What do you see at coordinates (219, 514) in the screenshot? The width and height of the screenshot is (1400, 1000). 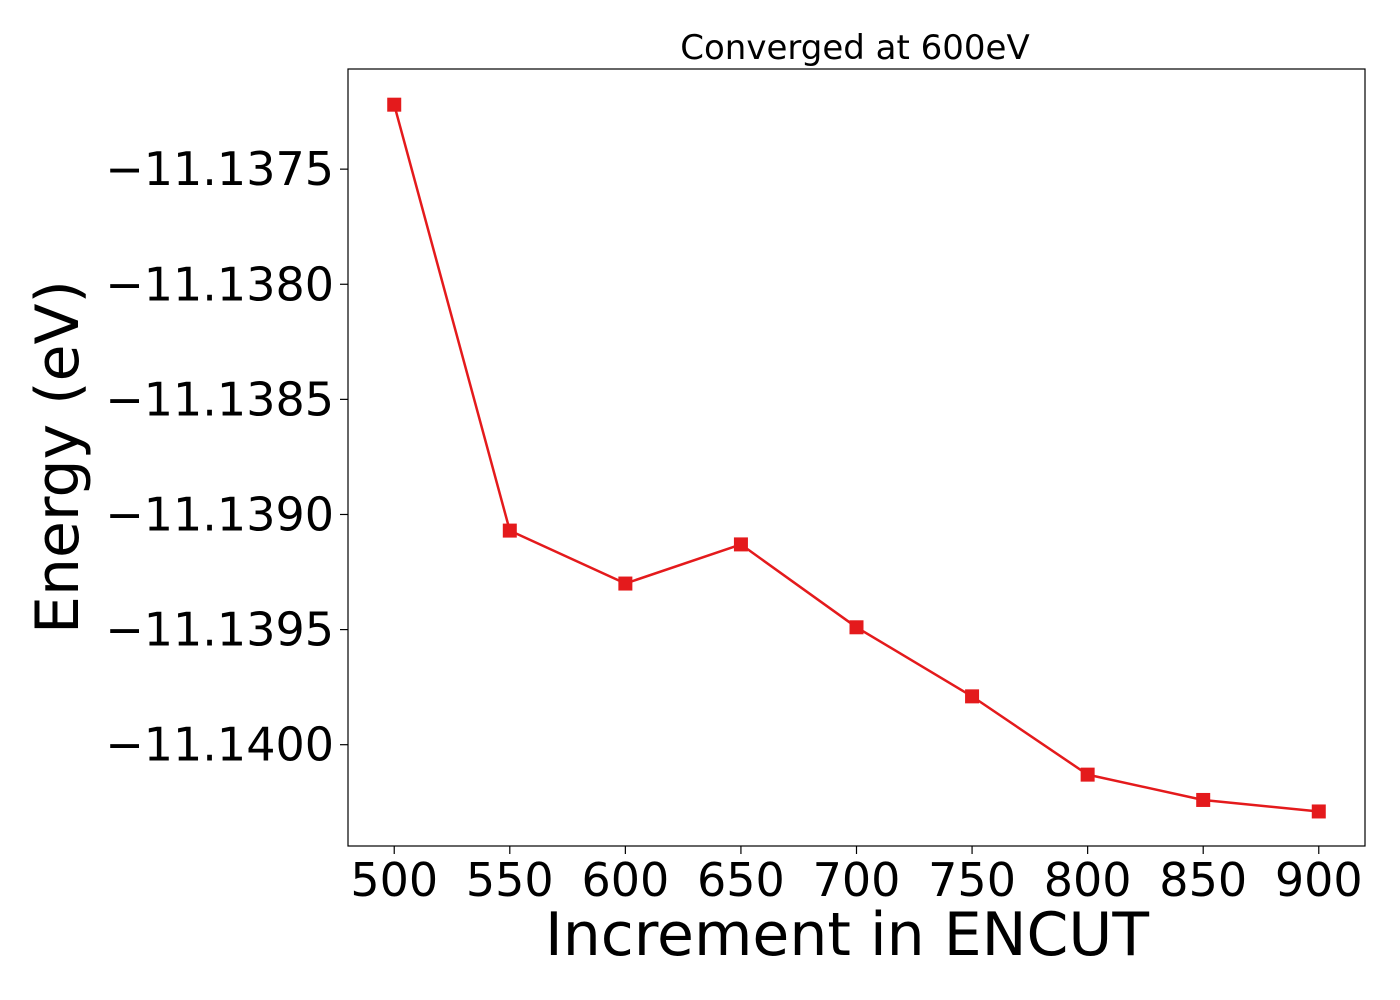 I see `y-tick-label: −11.1390` at bounding box center [219, 514].